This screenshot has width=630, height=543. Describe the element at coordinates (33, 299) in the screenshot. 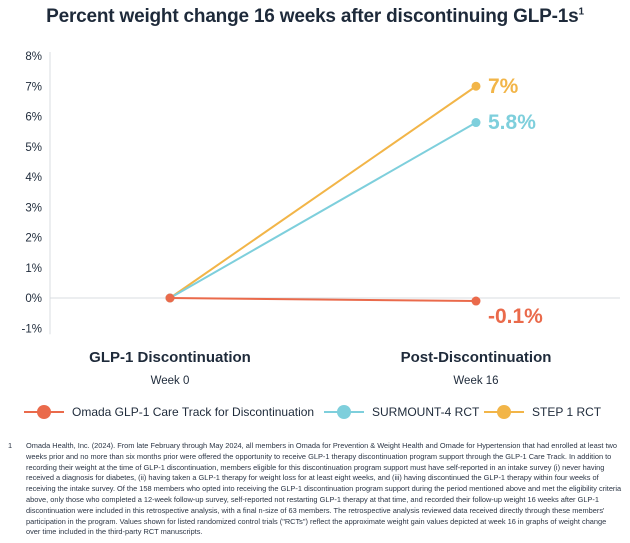

I see `y-tick-label: 0%` at that location.